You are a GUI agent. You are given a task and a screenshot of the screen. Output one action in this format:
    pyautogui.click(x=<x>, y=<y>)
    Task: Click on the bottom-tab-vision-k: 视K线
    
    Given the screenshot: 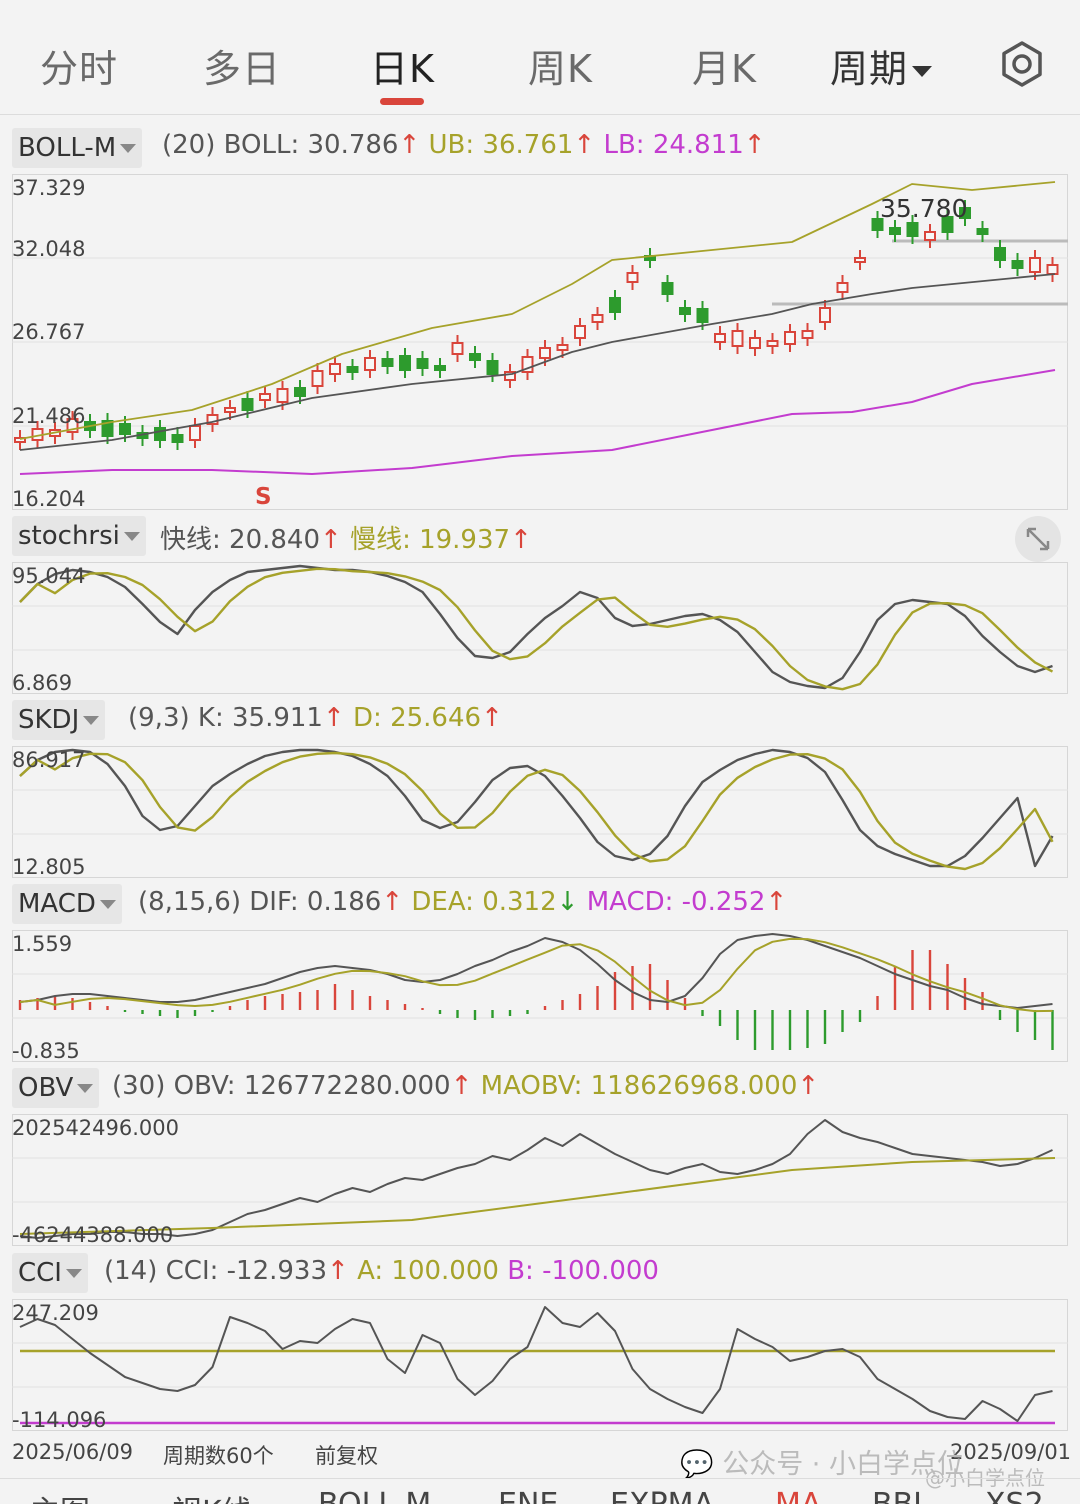 What is the action you would take?
    pyautogui.click(x=212, y=1495)
    